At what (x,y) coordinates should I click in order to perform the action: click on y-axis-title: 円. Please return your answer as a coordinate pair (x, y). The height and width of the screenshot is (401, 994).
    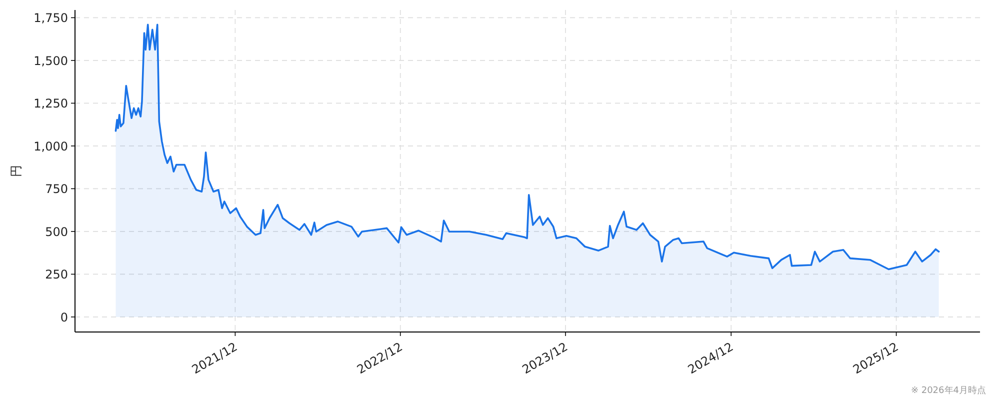
    Looking at the image, I should click on (16, 171).